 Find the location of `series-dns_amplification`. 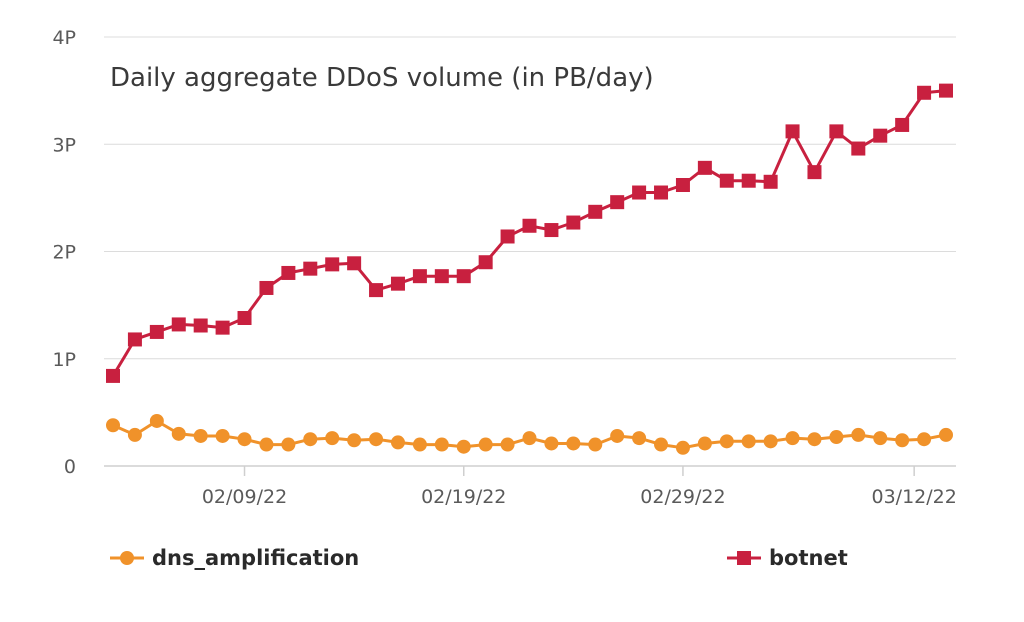

series-dns_amplification is located at coordinates (529, 434).